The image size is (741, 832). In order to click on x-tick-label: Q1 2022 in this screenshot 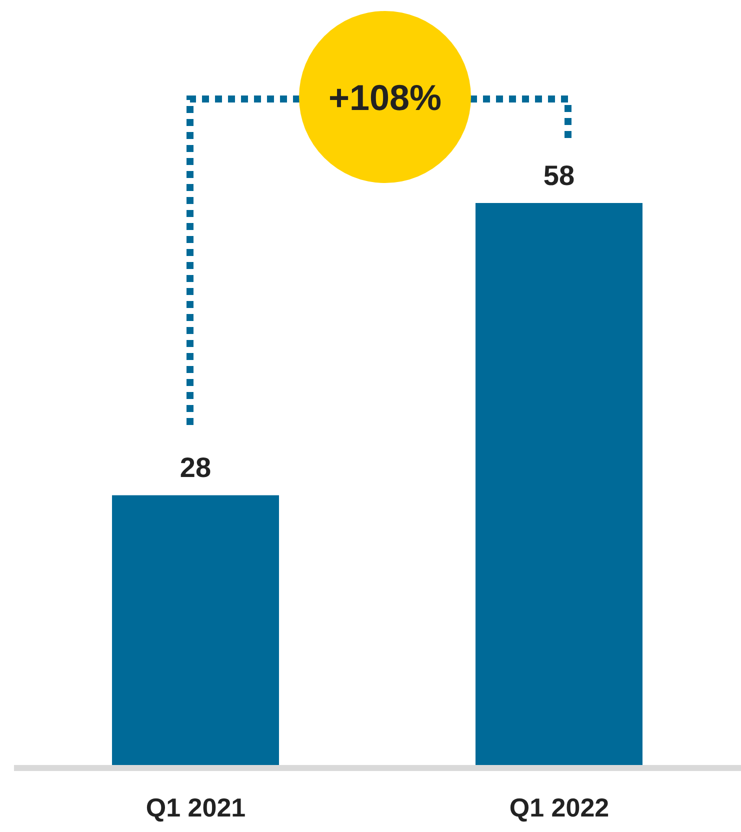, I will do `click(559, 807)`.